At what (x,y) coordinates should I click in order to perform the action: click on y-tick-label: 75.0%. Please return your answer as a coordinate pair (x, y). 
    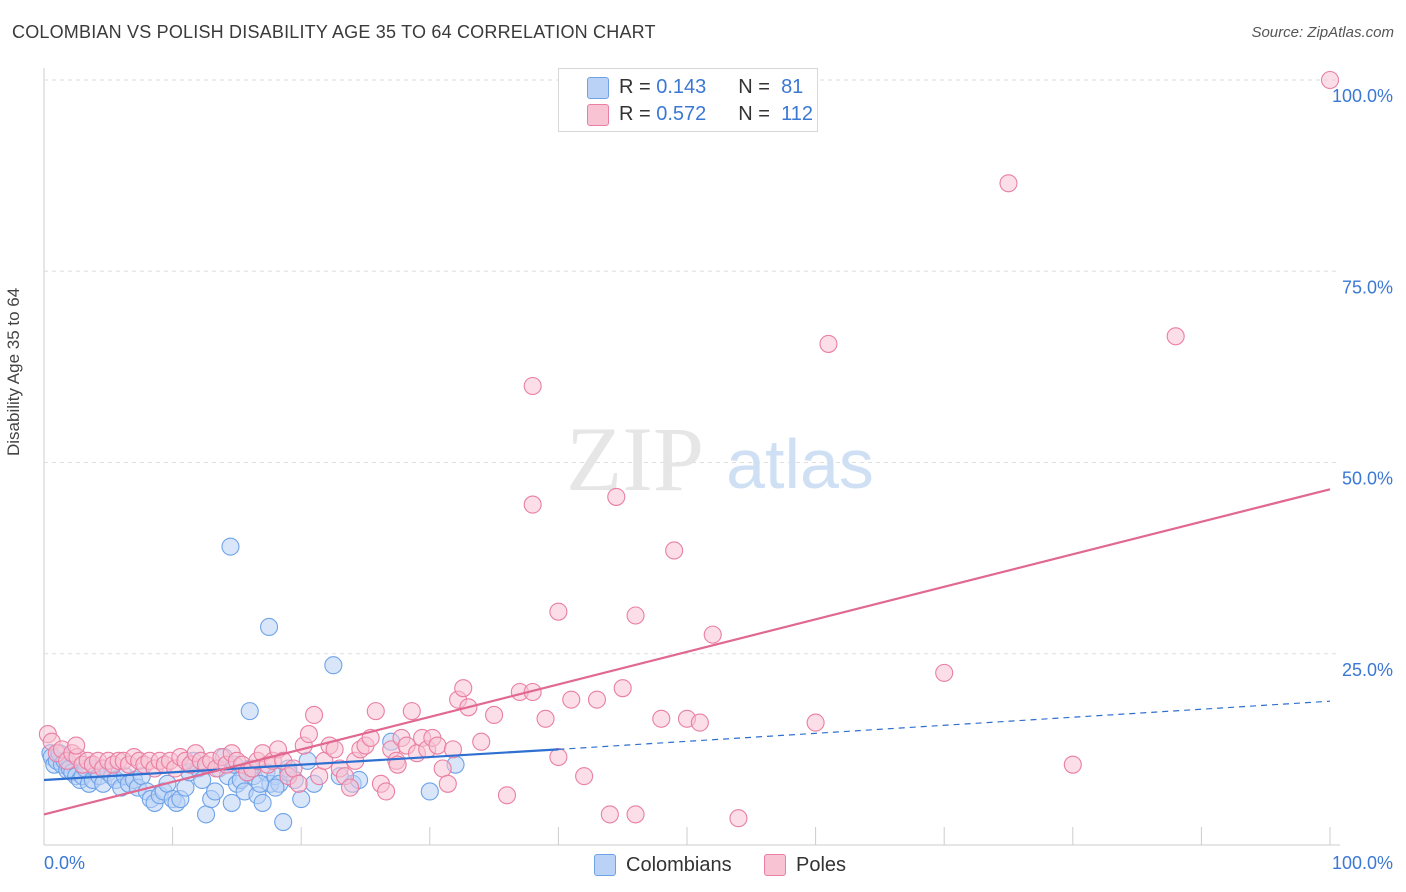
    Looking at the image, I should click on (1367, 287).